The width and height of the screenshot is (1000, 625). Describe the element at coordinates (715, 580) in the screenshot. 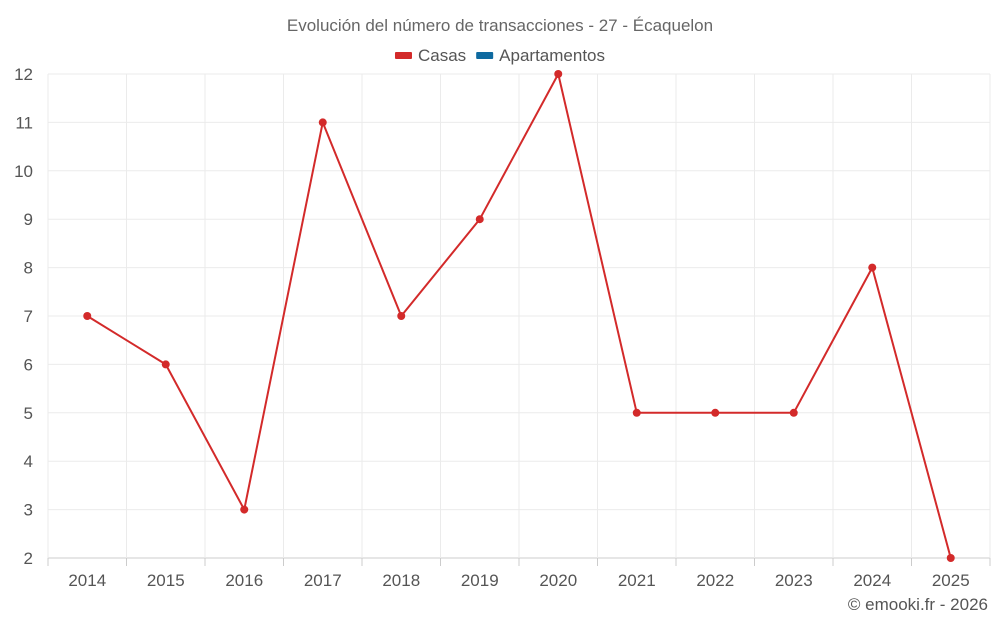

I see `x-tick-label: 2022` at that location.